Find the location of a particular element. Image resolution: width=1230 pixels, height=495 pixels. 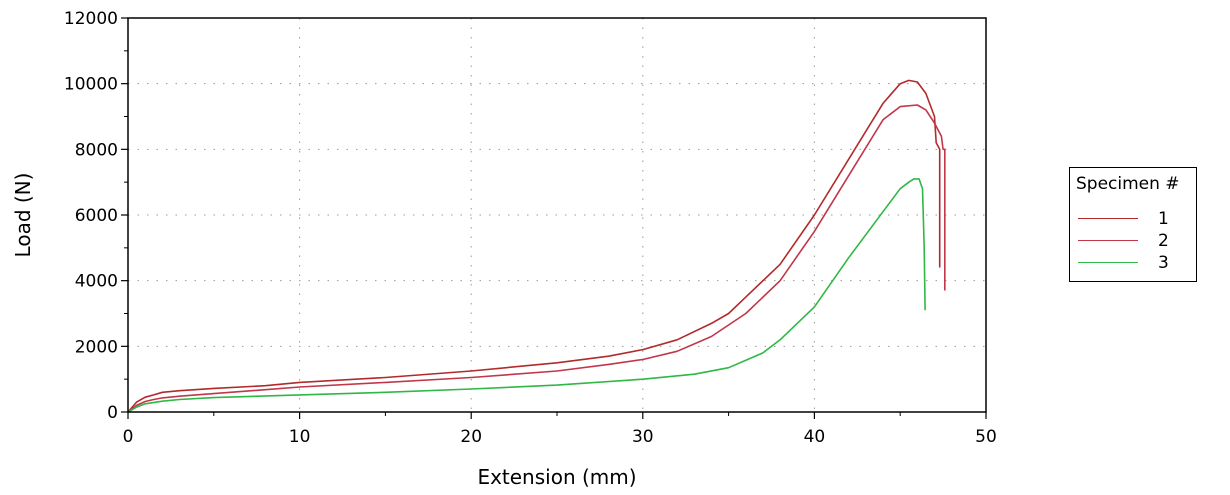

legend-item-2: 2 is located at coordinates (1133, 241).